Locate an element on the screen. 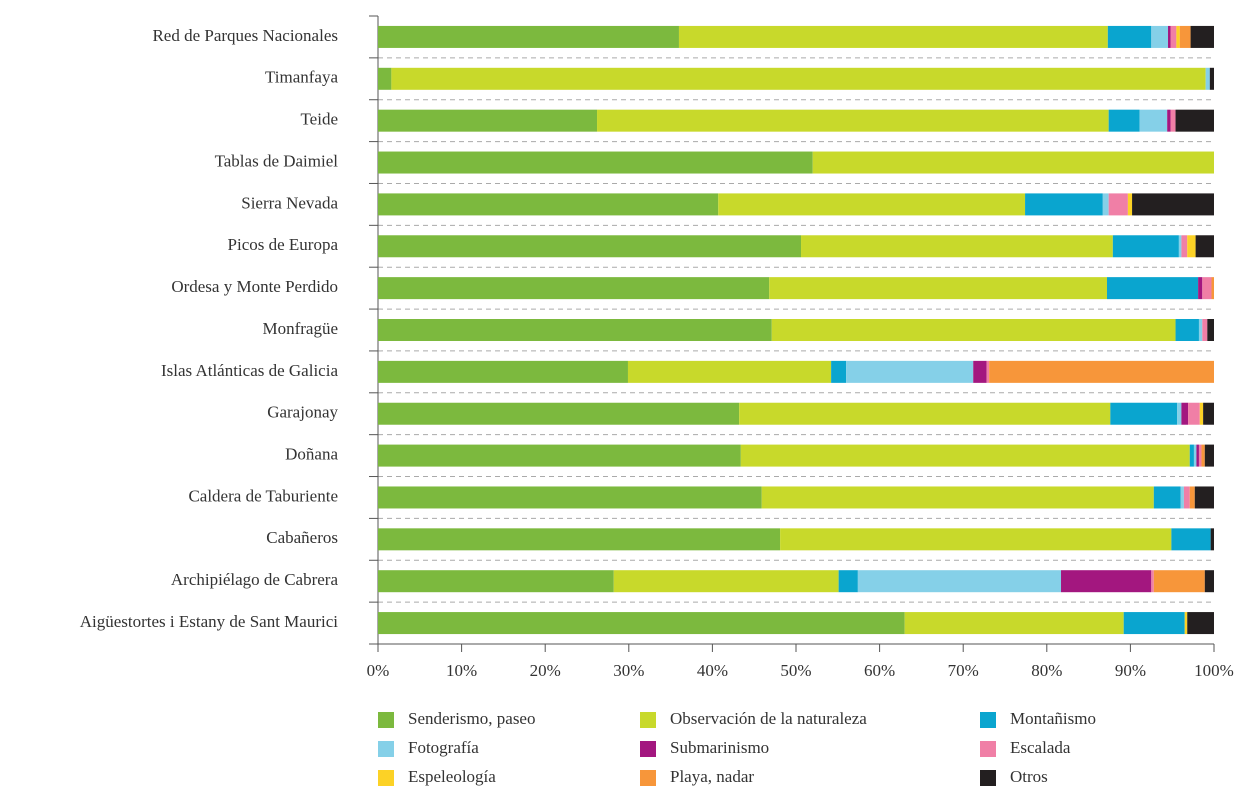  x-tick-label: 10% is located at coordinates (461, 670).